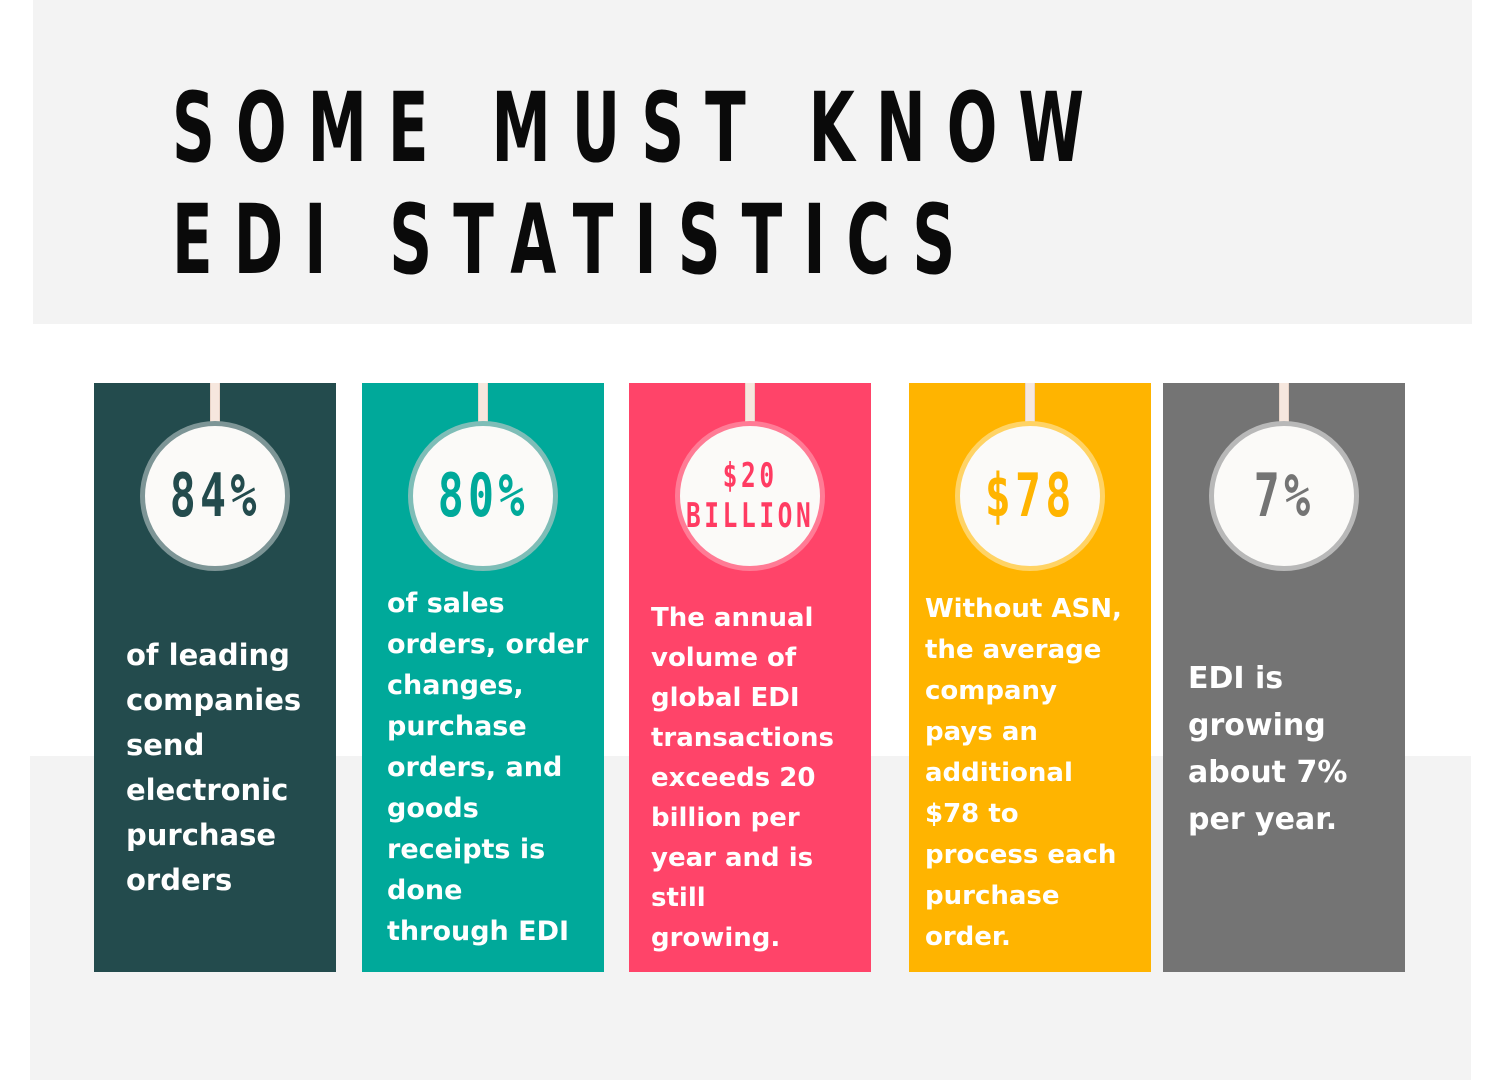  I want to click on description-line: through EDI, so click(478, 931).